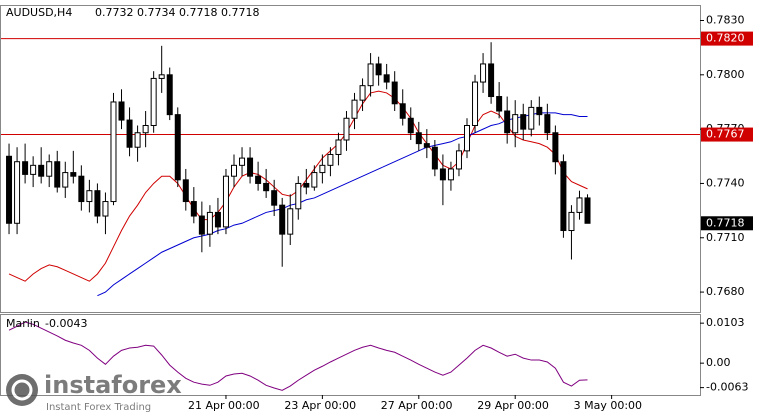  Describe the element at coordinates (725, 291) in the screenshot. I see `y-tick-label: 0.7680` at that location.